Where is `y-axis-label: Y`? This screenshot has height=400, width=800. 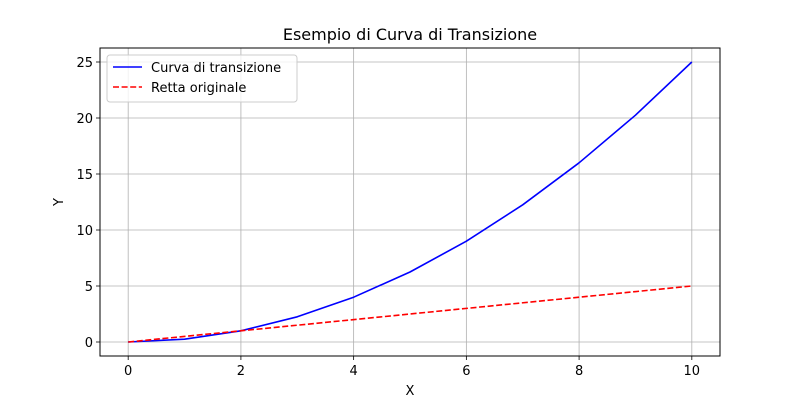 y-axis-label: Y is located at coordinates (59, 202).